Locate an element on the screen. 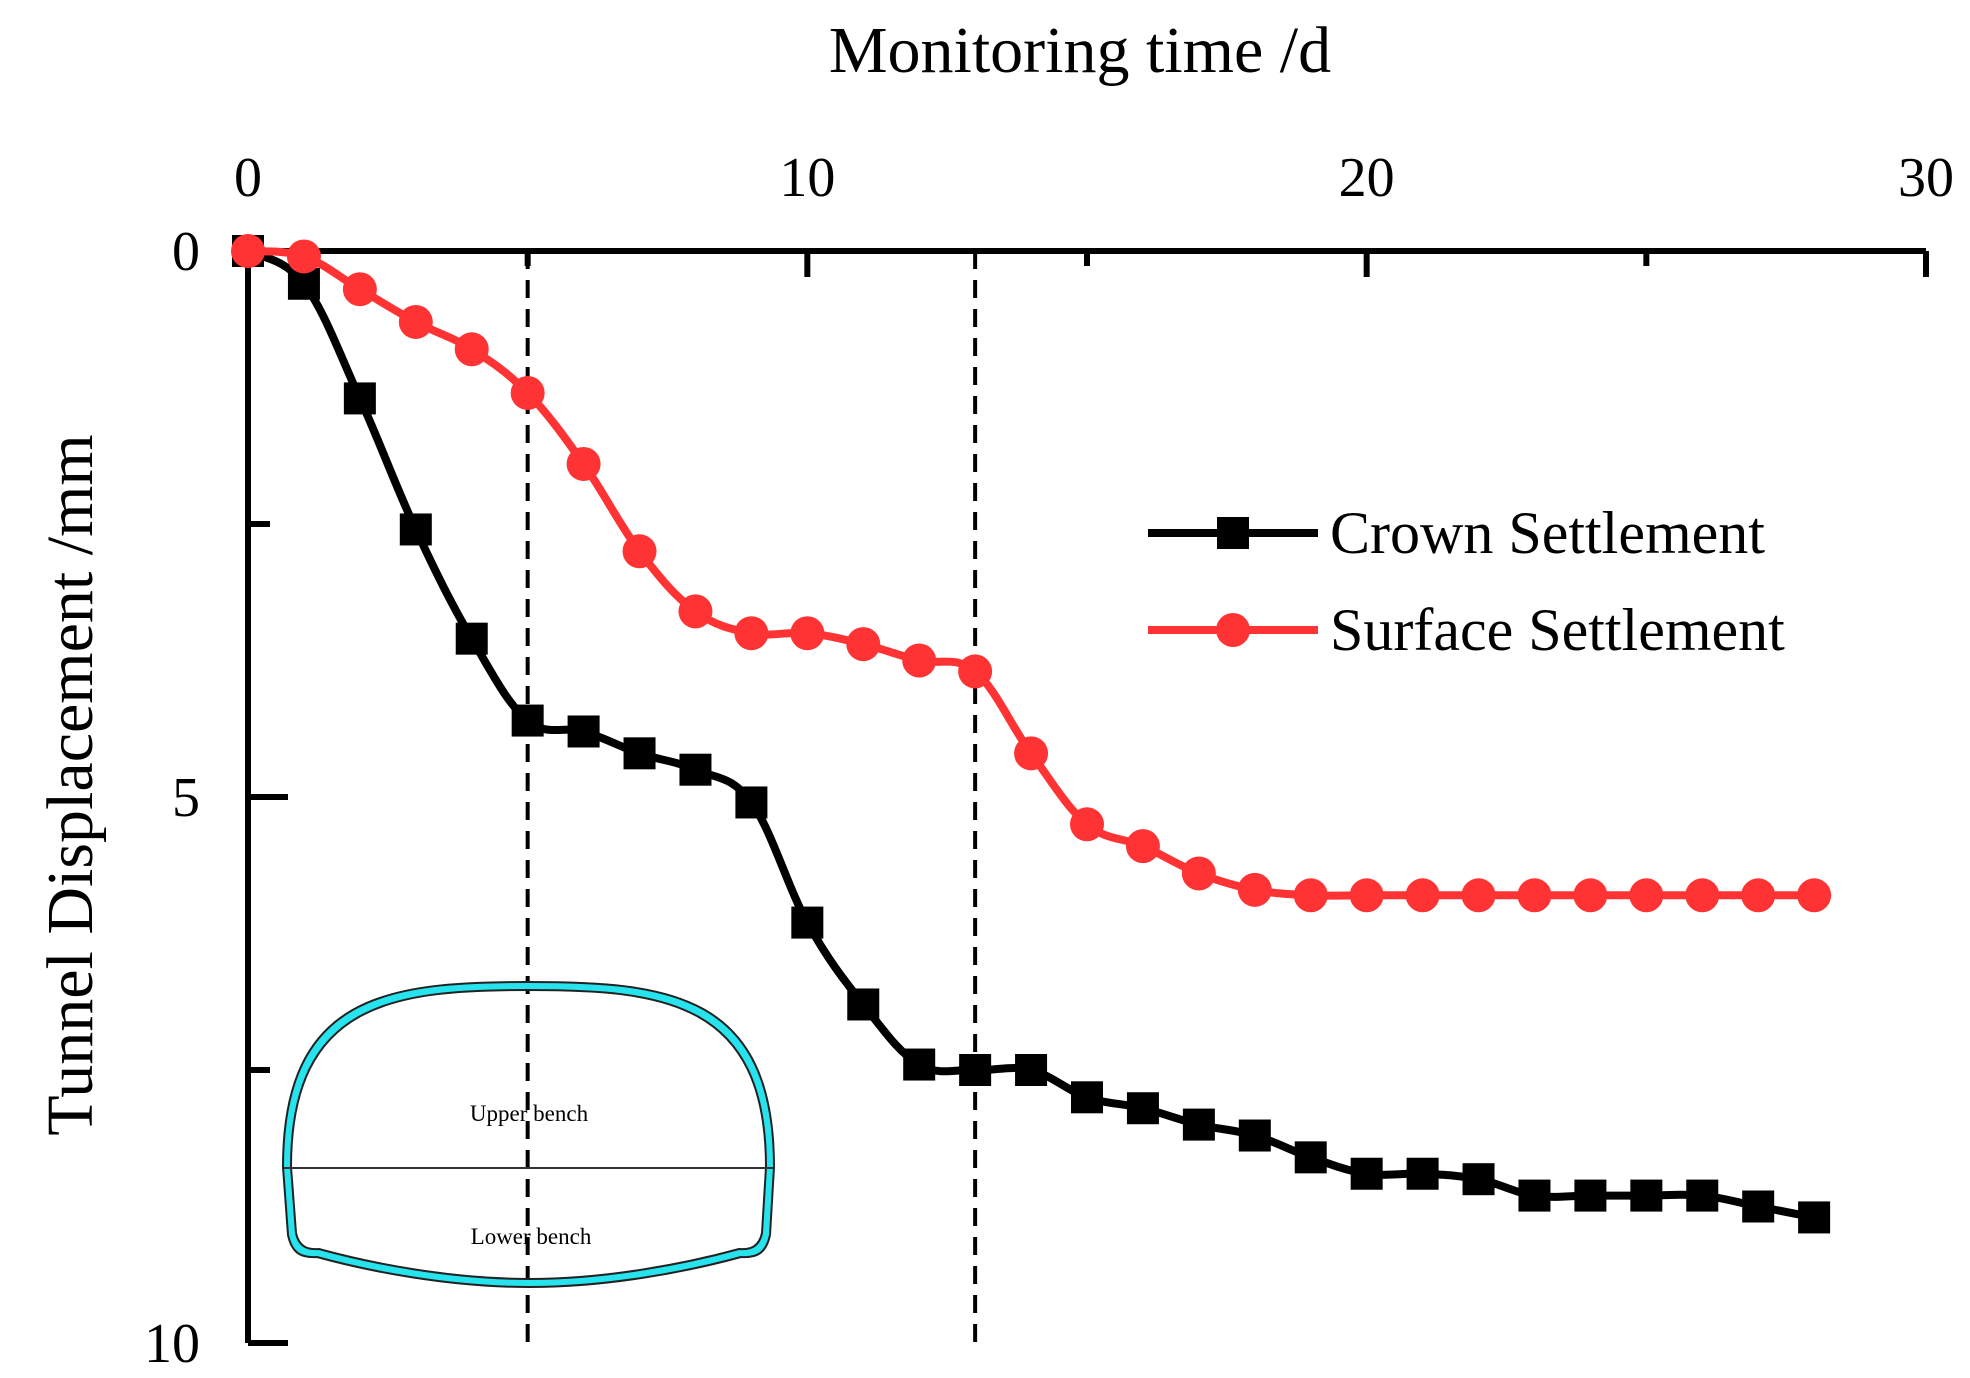  legend-surface-label: Surface Settlement is located at coordinates (1557, 630).